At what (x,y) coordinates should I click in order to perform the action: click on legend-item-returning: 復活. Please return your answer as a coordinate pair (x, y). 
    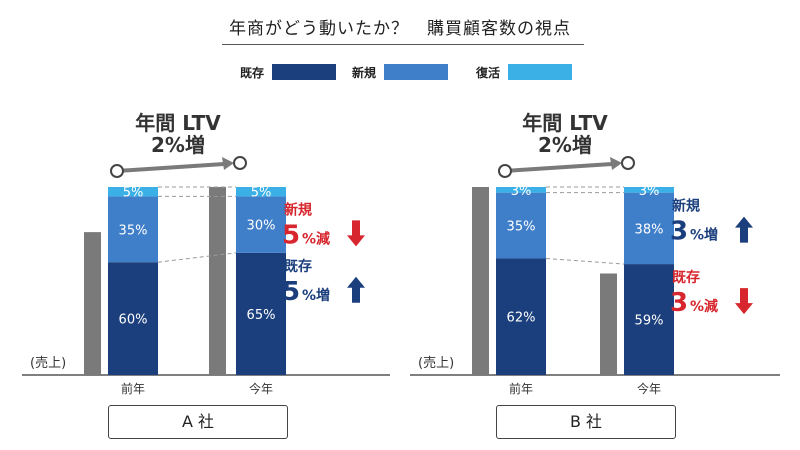
    Looking at the image, I should click on (524, 72).